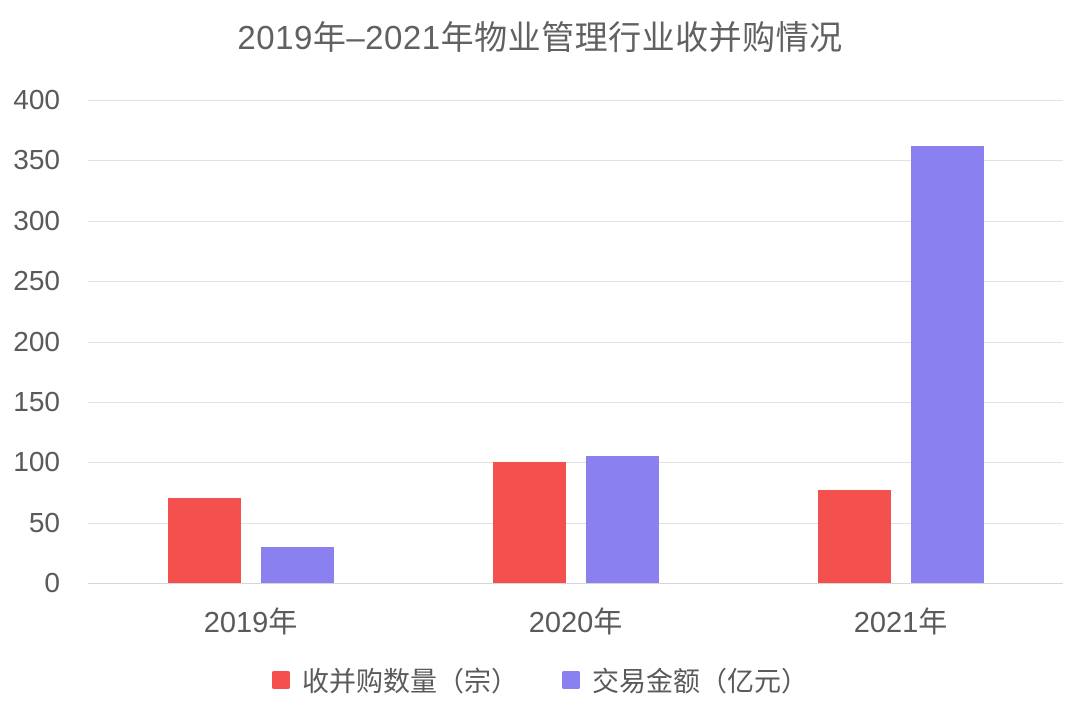 This screenshot has width=1080, height=720. I want to click on x-axis-tick-labels: 2019年 2020年 2021年, so click(575, 623).